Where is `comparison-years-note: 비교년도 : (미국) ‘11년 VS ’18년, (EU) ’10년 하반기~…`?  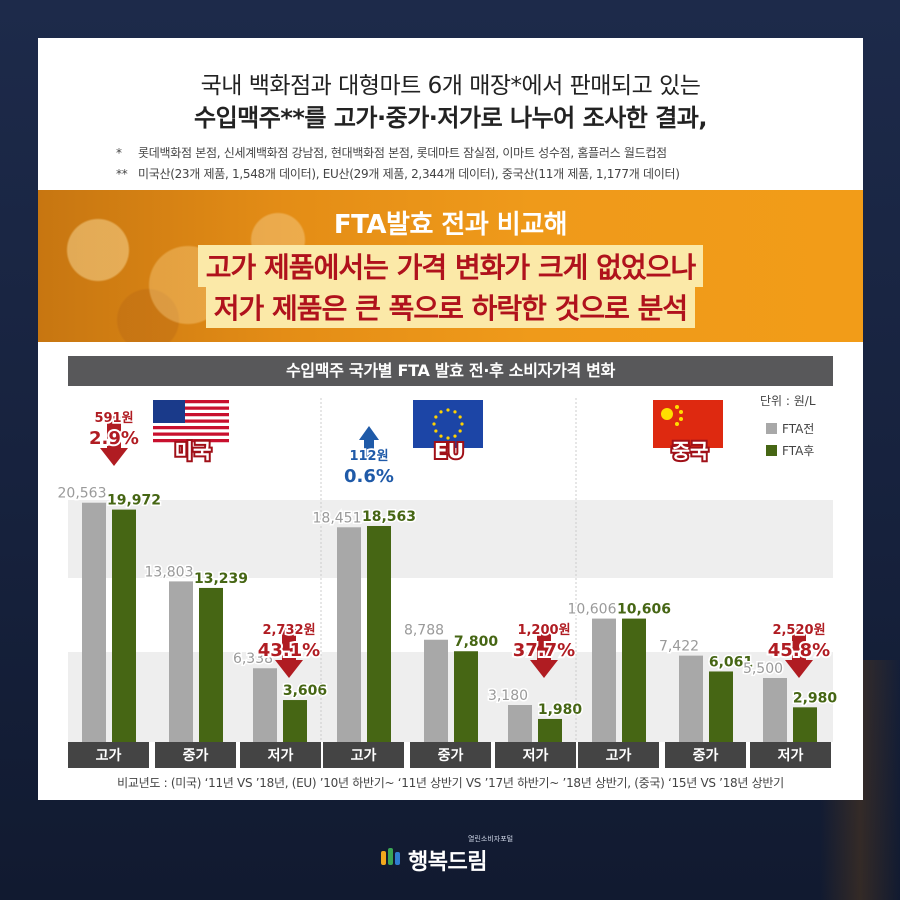
comparison-years-note: 비교년도 : (미국) ‘11년 VS ’18년, (EU) ’10년 하반기~… is located at coordinates (450, 783).